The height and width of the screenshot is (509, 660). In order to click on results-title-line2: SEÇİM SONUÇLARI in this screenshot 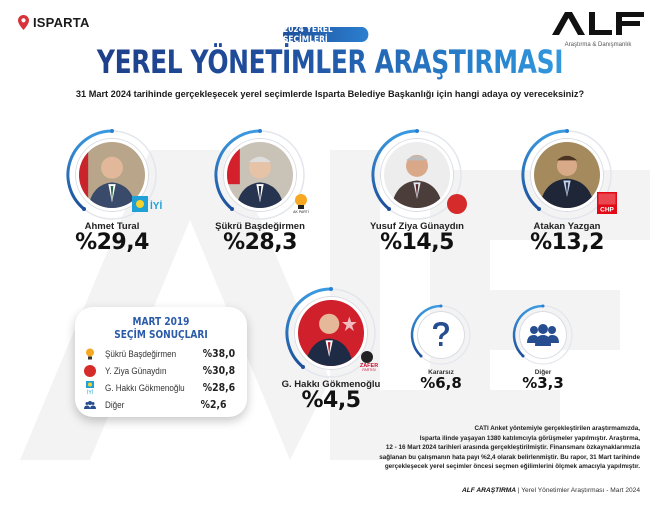, I will do `click(161, 334)`.